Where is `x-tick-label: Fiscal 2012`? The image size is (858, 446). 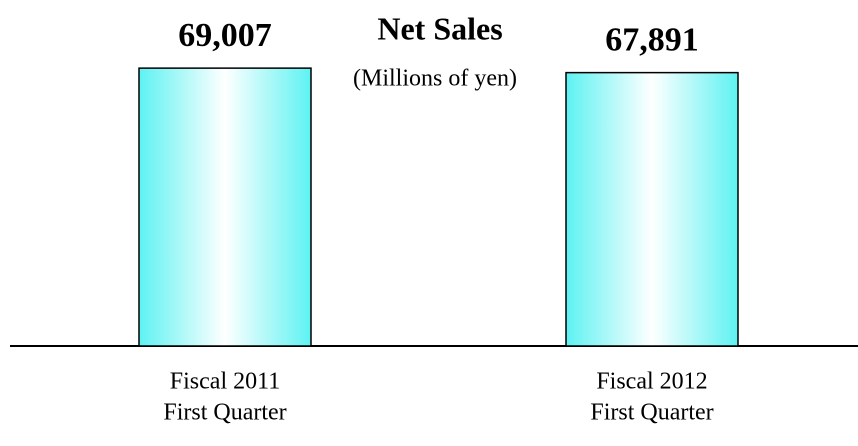 x-tick-label: Fiscal 2012 is located at coordinates (651, 382).